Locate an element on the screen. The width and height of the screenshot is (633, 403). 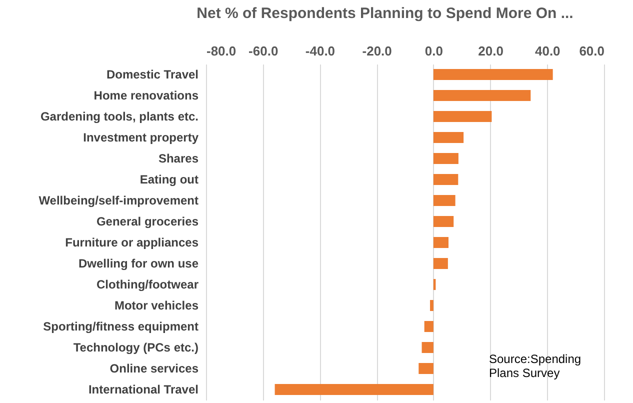
x-tick-label: 60.0 is located at coordinates (591, 51).